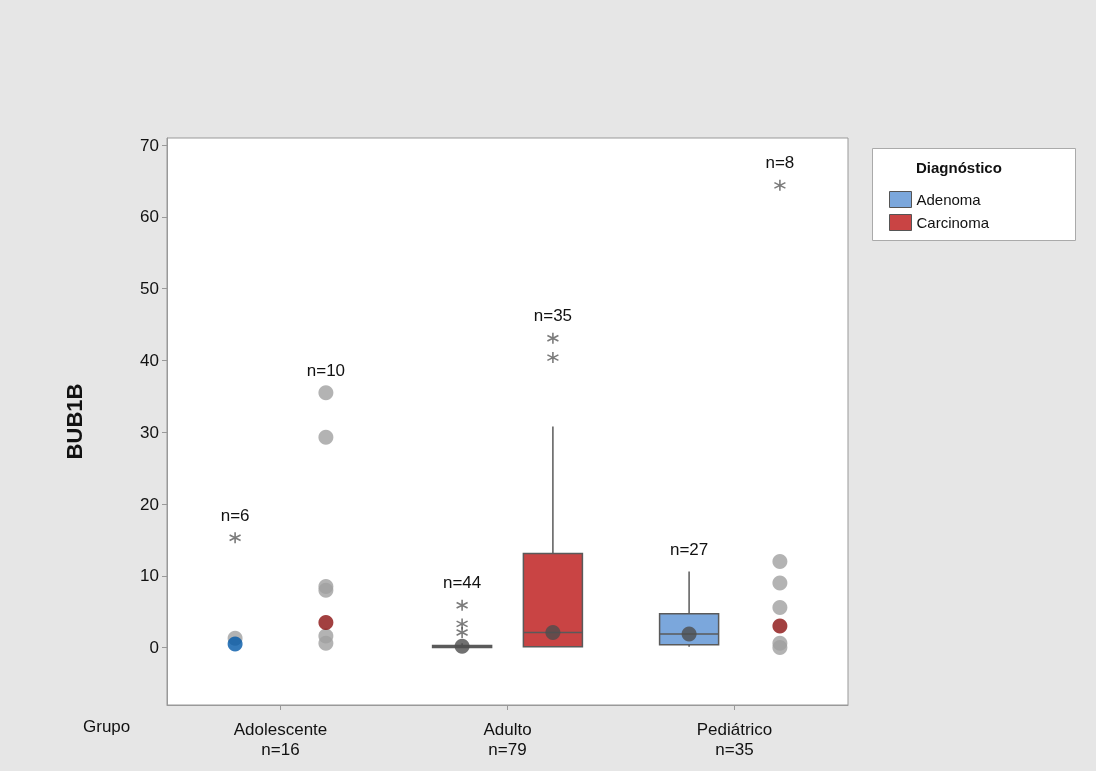 The height and width of the screenshot is (771, 1096). Describe the element at coordinates (149, 360) in the screenshot. I see `y-tick-label: 40` at that location.